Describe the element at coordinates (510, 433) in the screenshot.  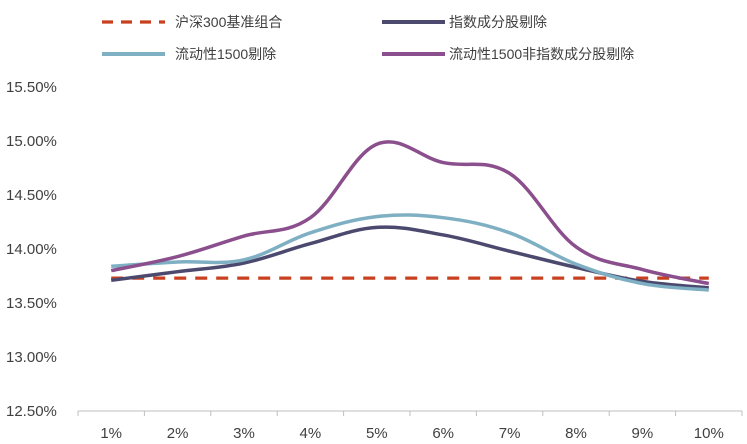
I see `x-tick-label: 7%` at that location.